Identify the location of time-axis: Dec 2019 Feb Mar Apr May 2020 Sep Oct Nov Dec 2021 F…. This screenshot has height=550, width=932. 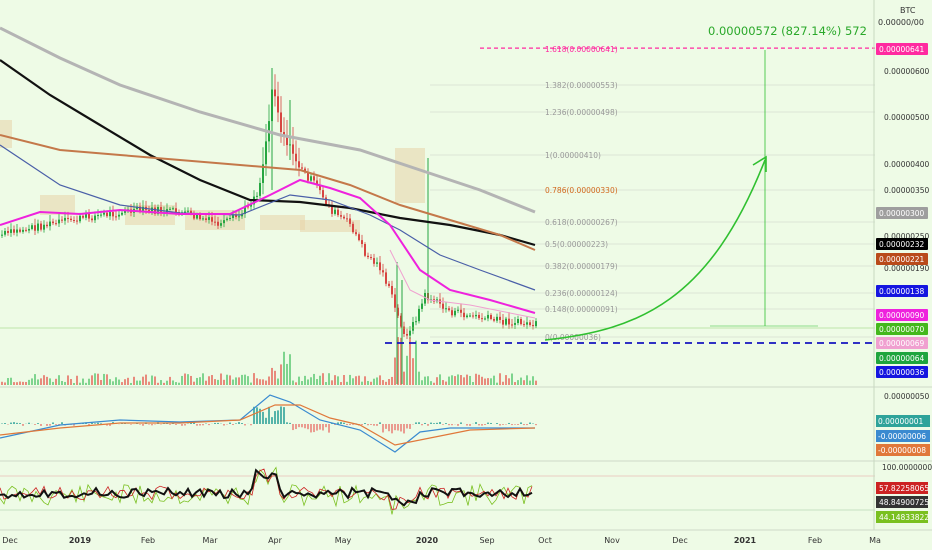
(466, 537).